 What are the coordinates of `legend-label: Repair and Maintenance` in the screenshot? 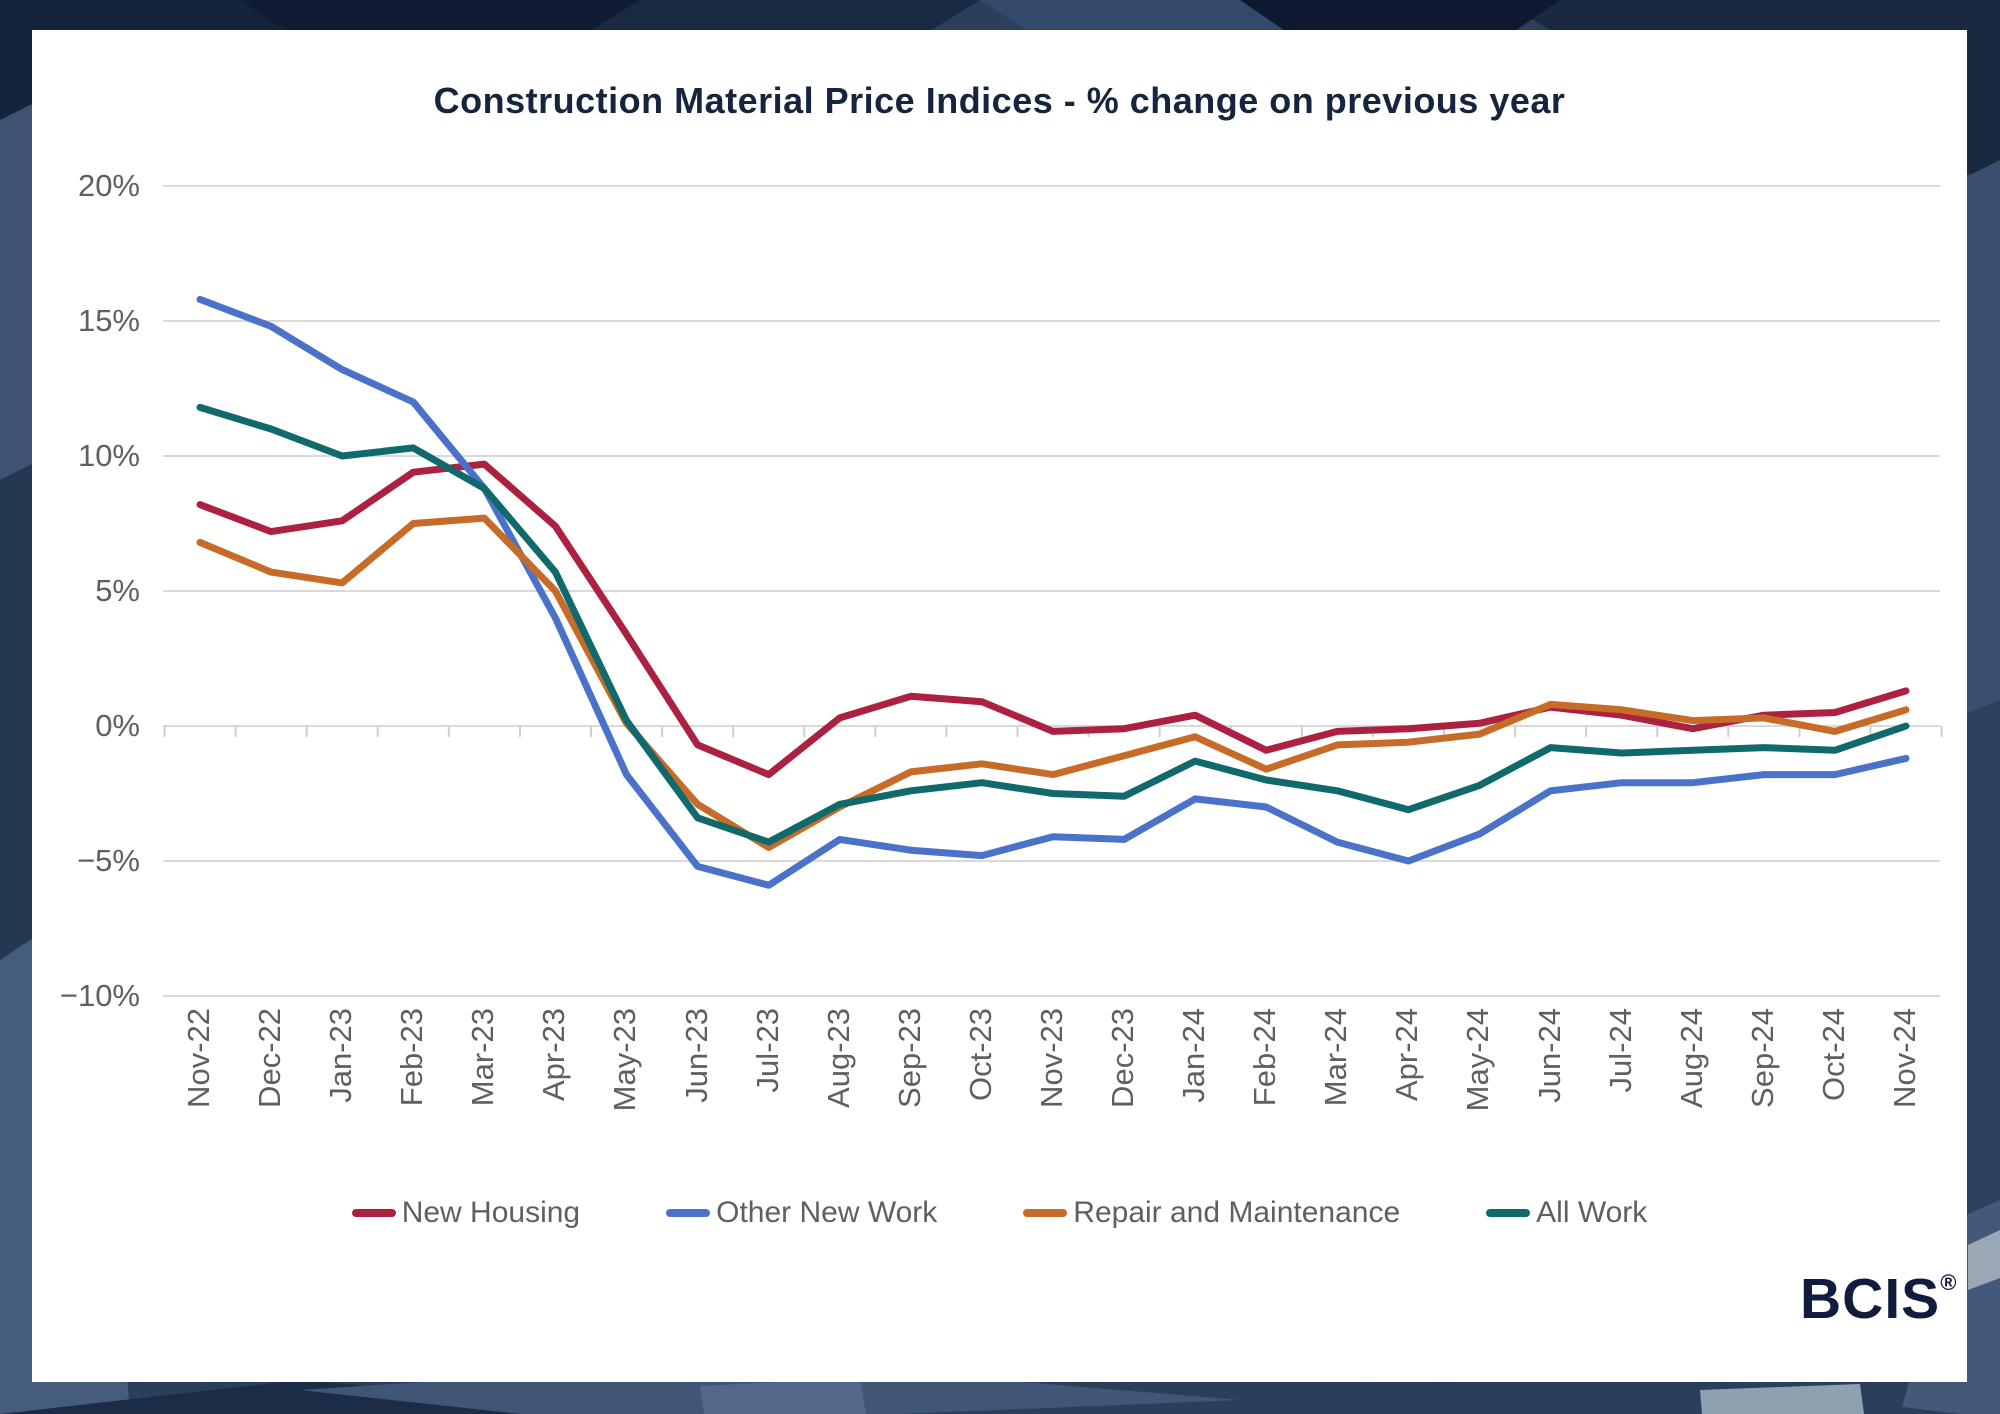 It's located at (1237, 1212).